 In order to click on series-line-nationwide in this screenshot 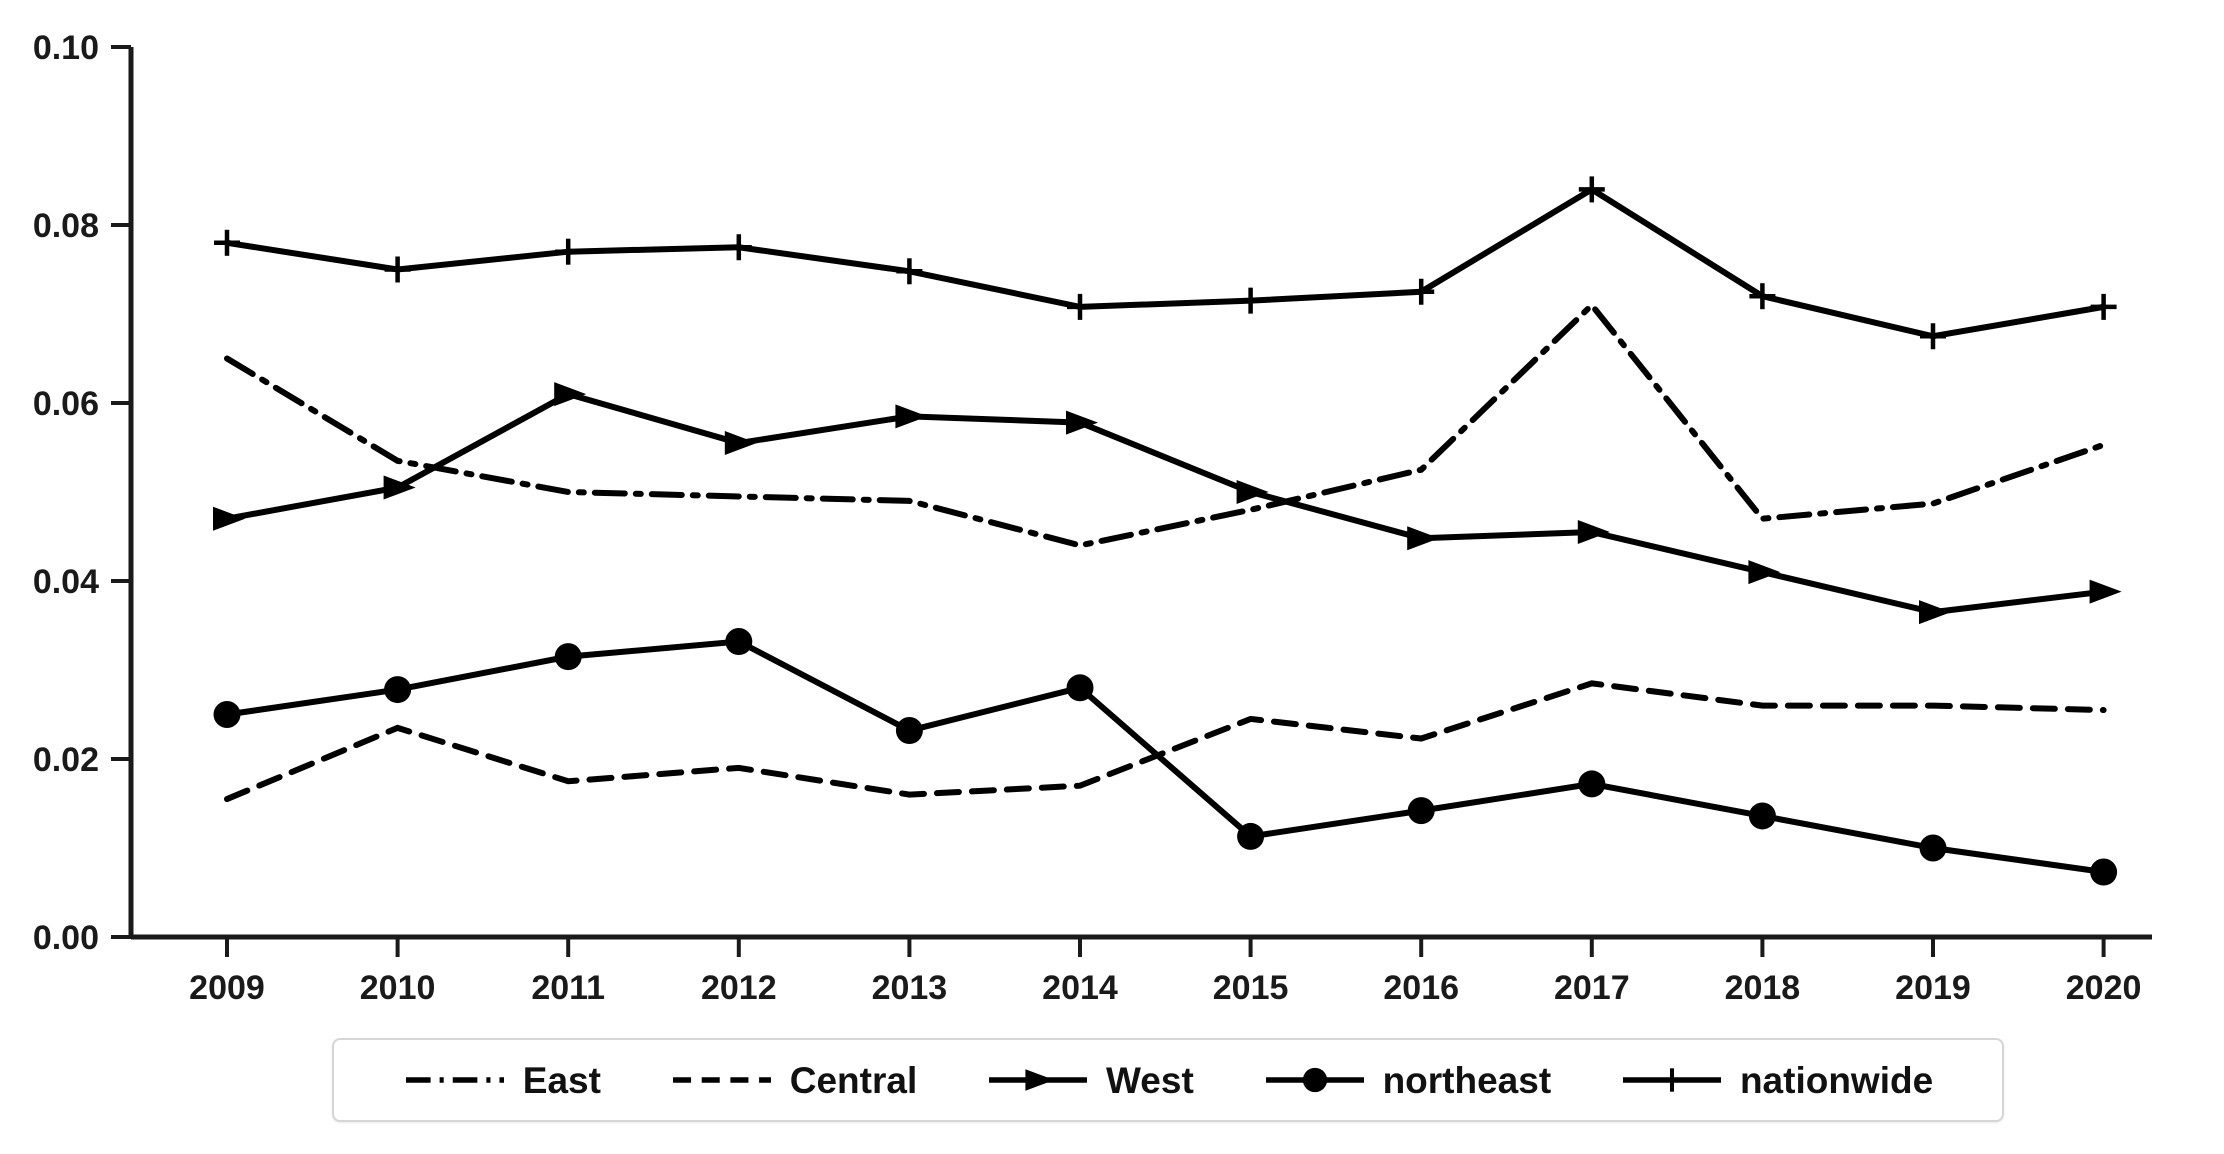, I will do `click(1165, 262)`.